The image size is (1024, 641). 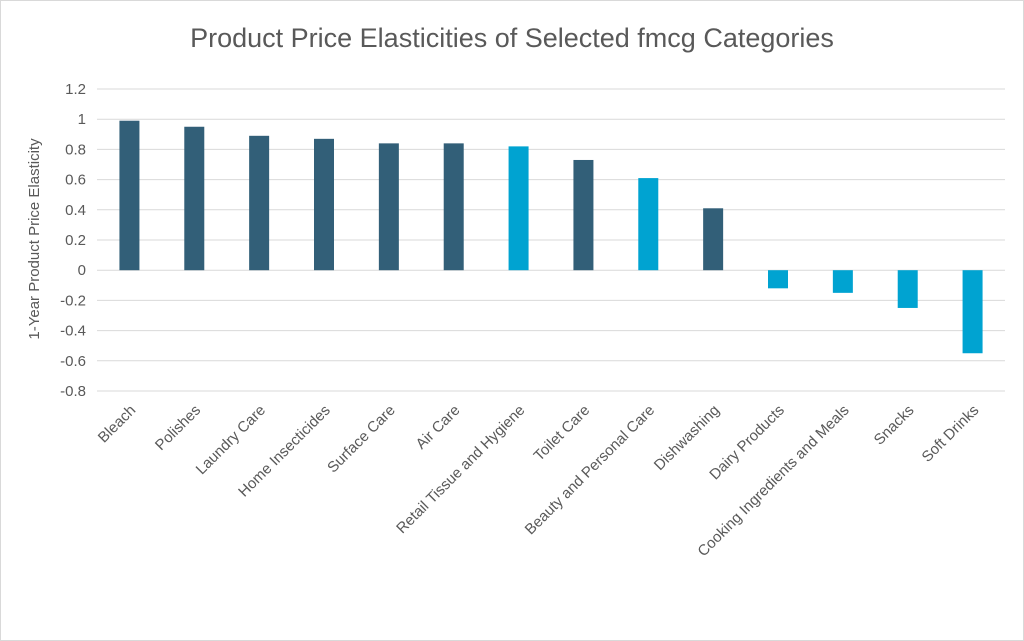 I want to click on y-tick-label: 0.8, so click(x=75, y=149).